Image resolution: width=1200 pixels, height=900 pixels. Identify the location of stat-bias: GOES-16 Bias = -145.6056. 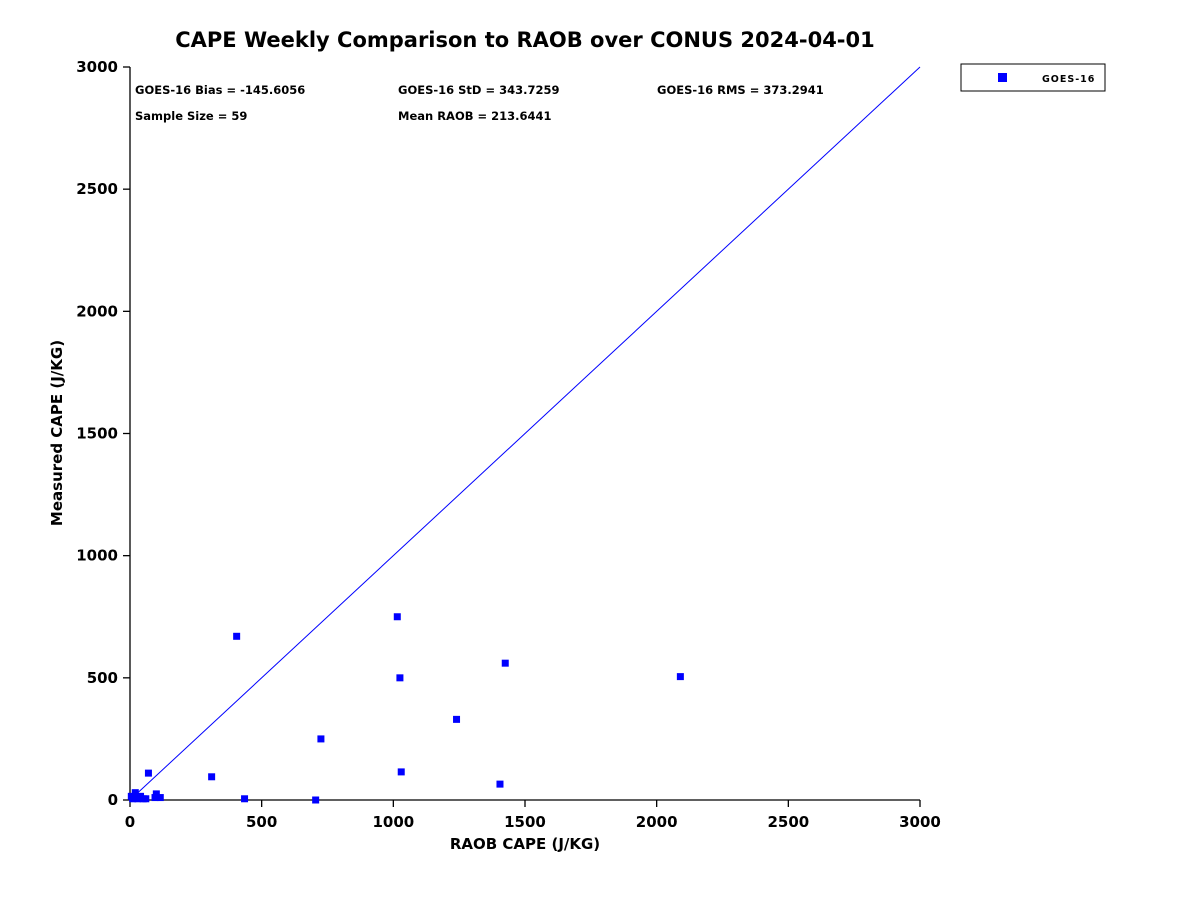
(220, 90).